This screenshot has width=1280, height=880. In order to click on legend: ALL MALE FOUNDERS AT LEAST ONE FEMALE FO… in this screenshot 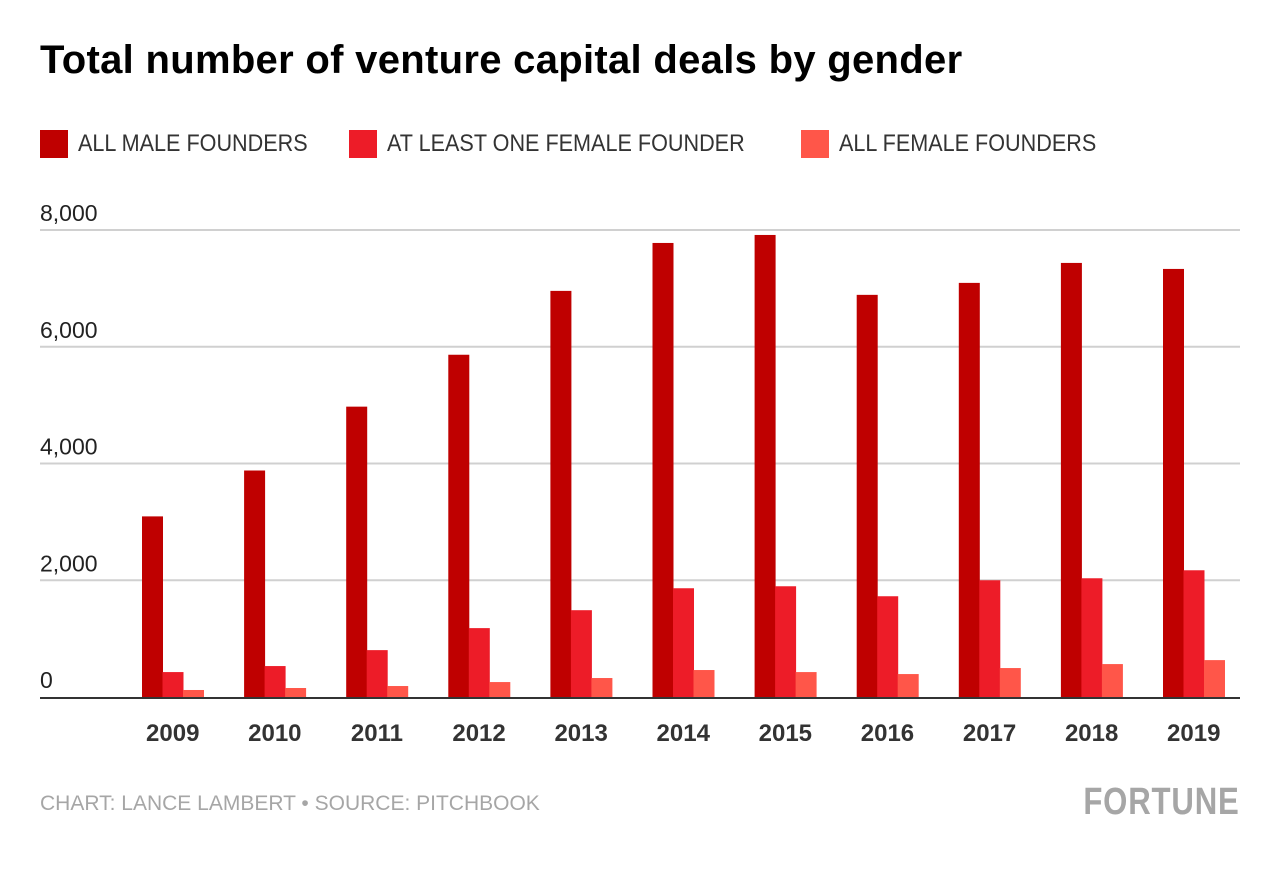, I will do `click(590, 144)`.